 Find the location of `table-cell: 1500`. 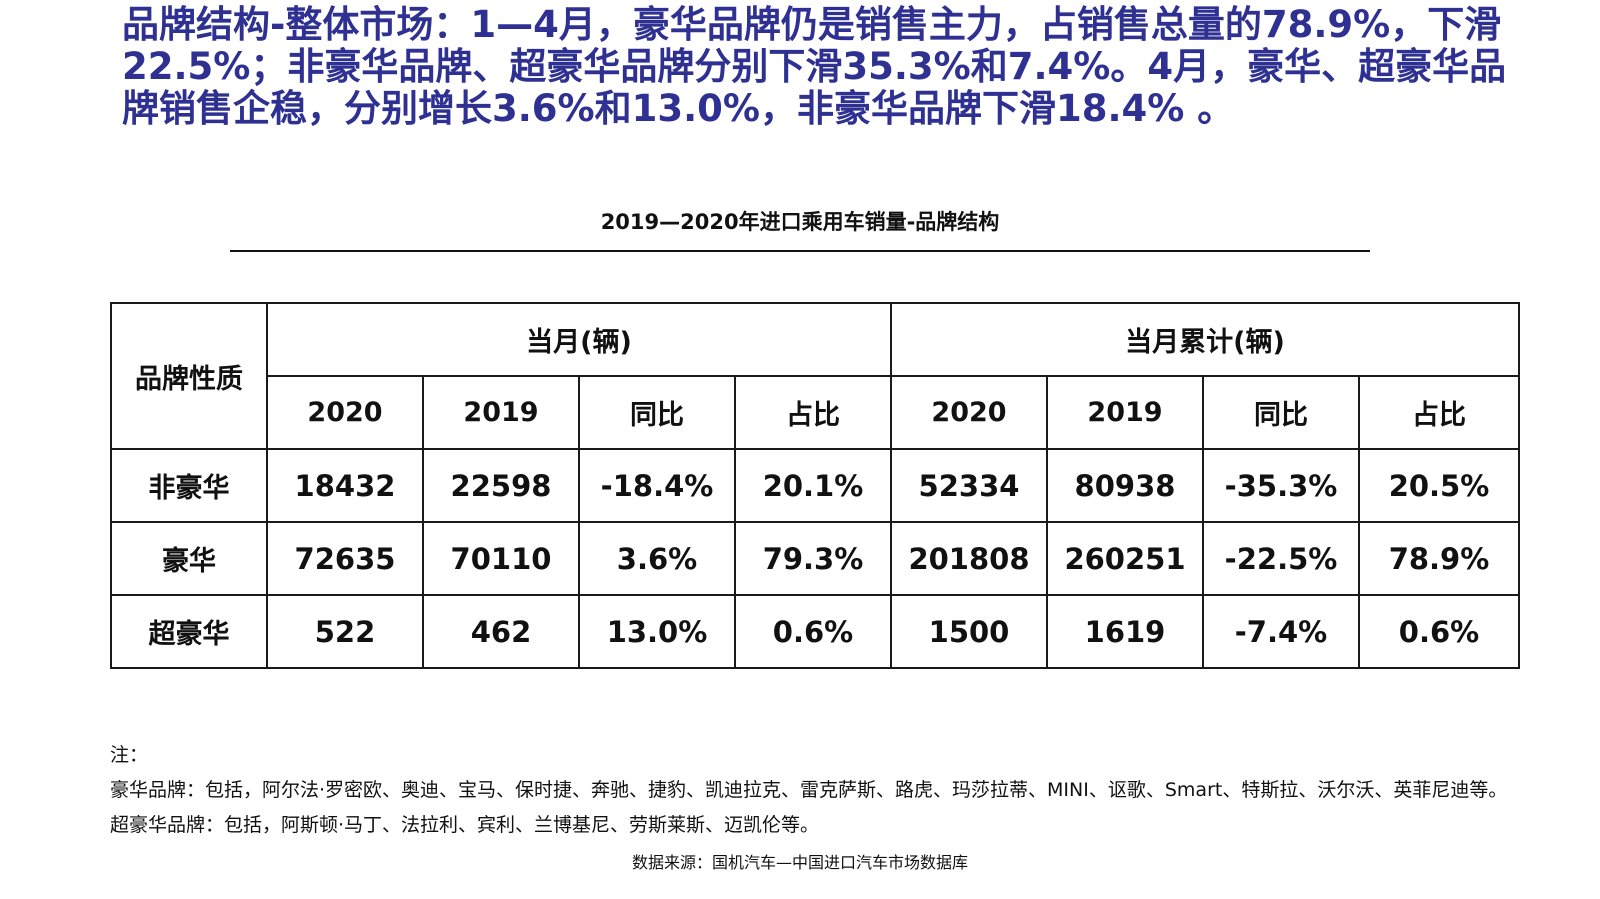

table-cell: 1500 is located at coordinates (969, 631).